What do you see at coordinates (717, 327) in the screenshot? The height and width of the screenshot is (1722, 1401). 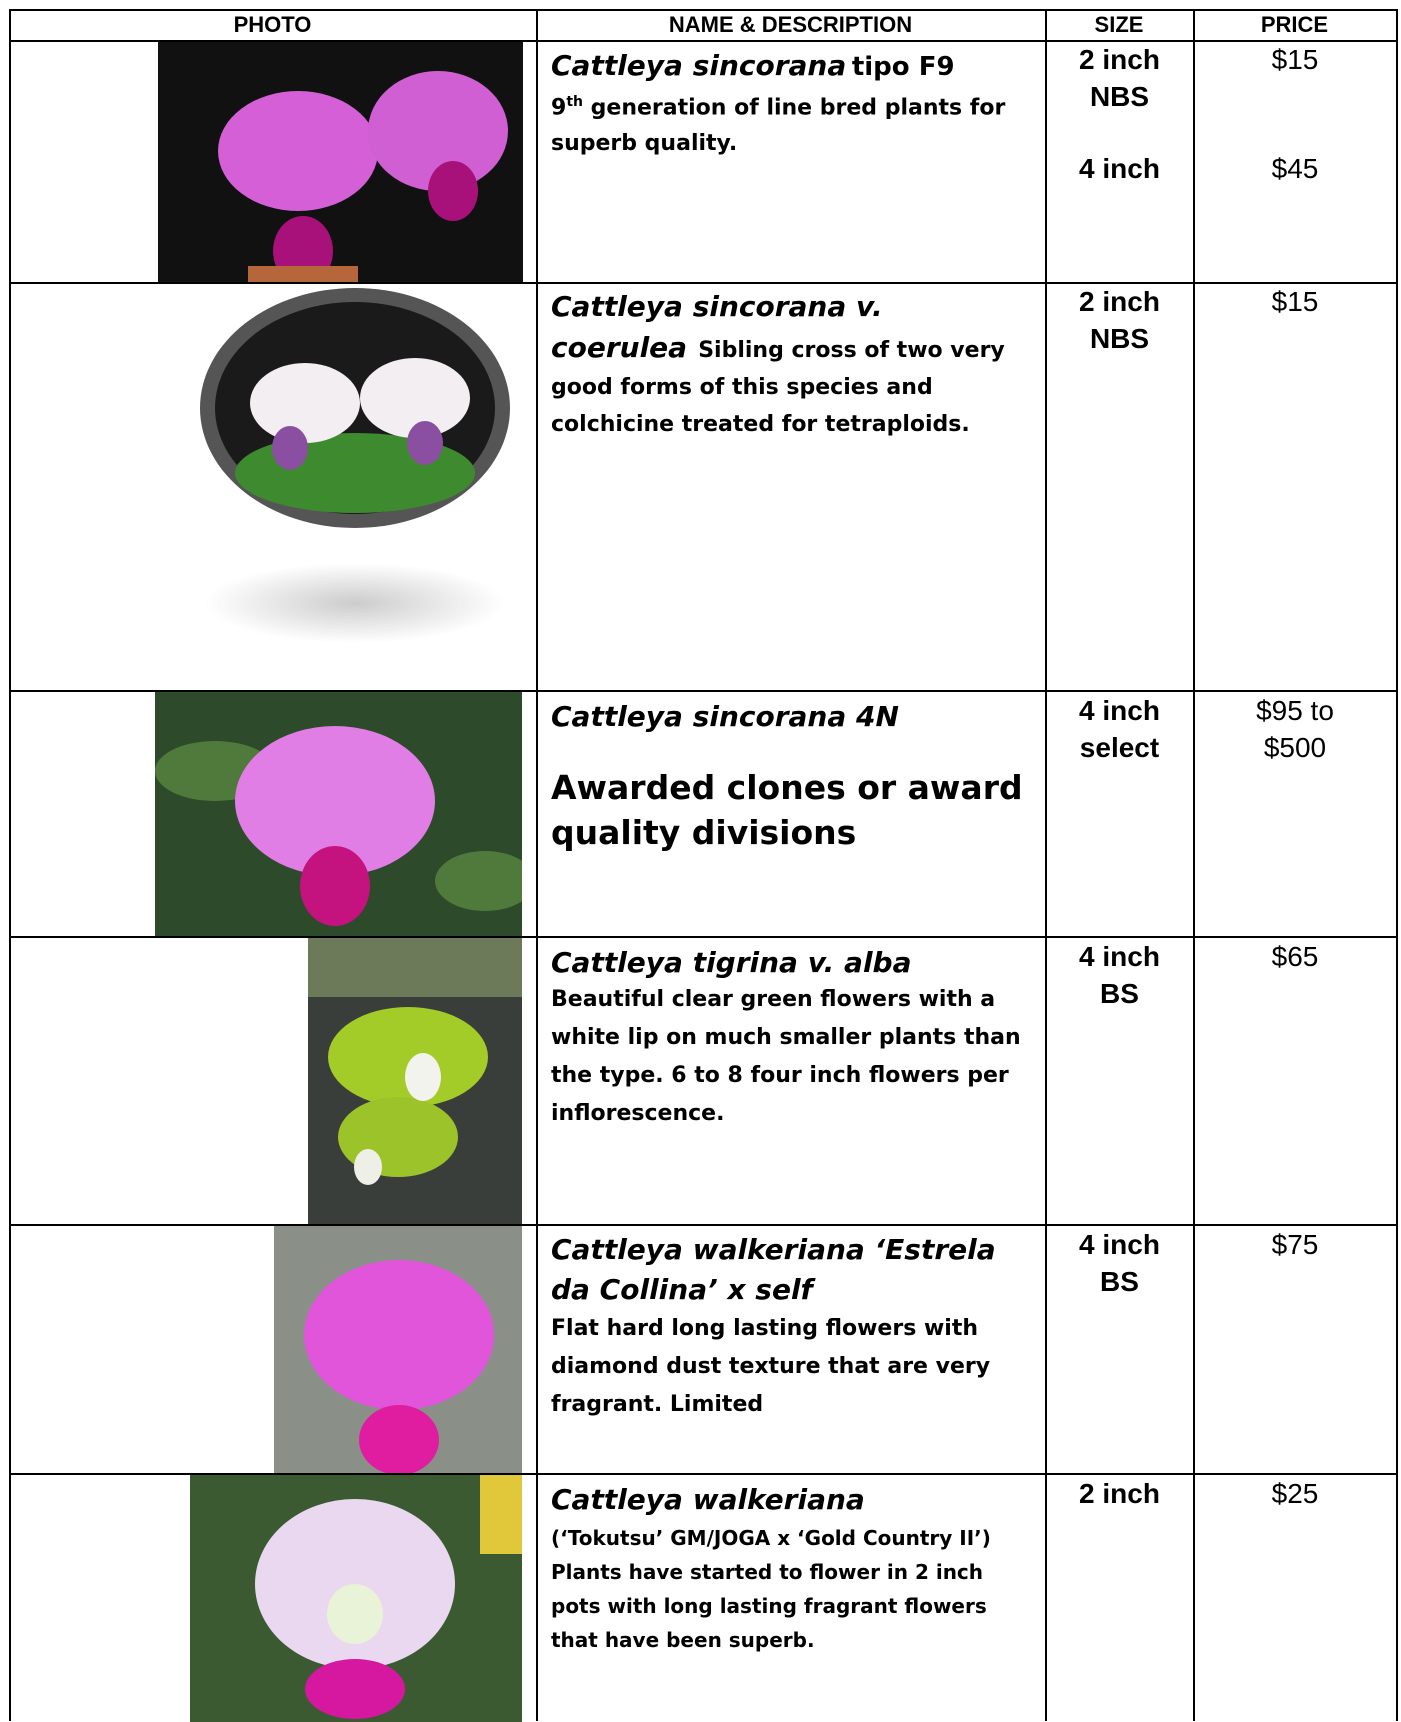 I see `name: Cattleya sincorana v. coerulea` at bounding box center [717, 327].